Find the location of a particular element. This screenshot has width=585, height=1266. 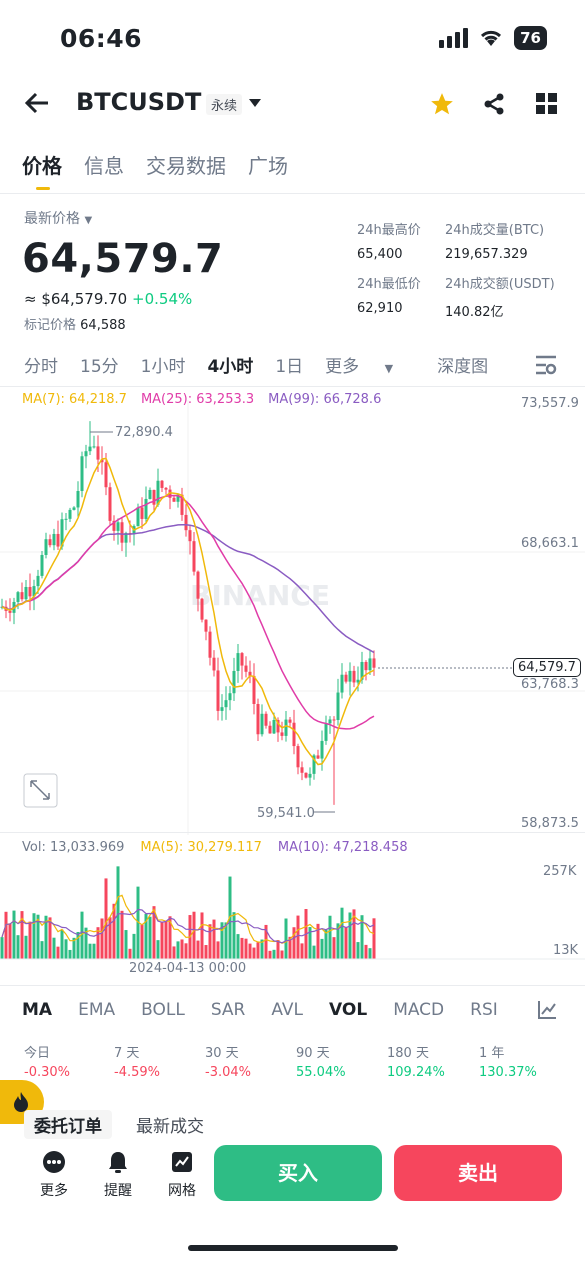

interval-more: 更多 ▼ is located at coordinates (359, 367).